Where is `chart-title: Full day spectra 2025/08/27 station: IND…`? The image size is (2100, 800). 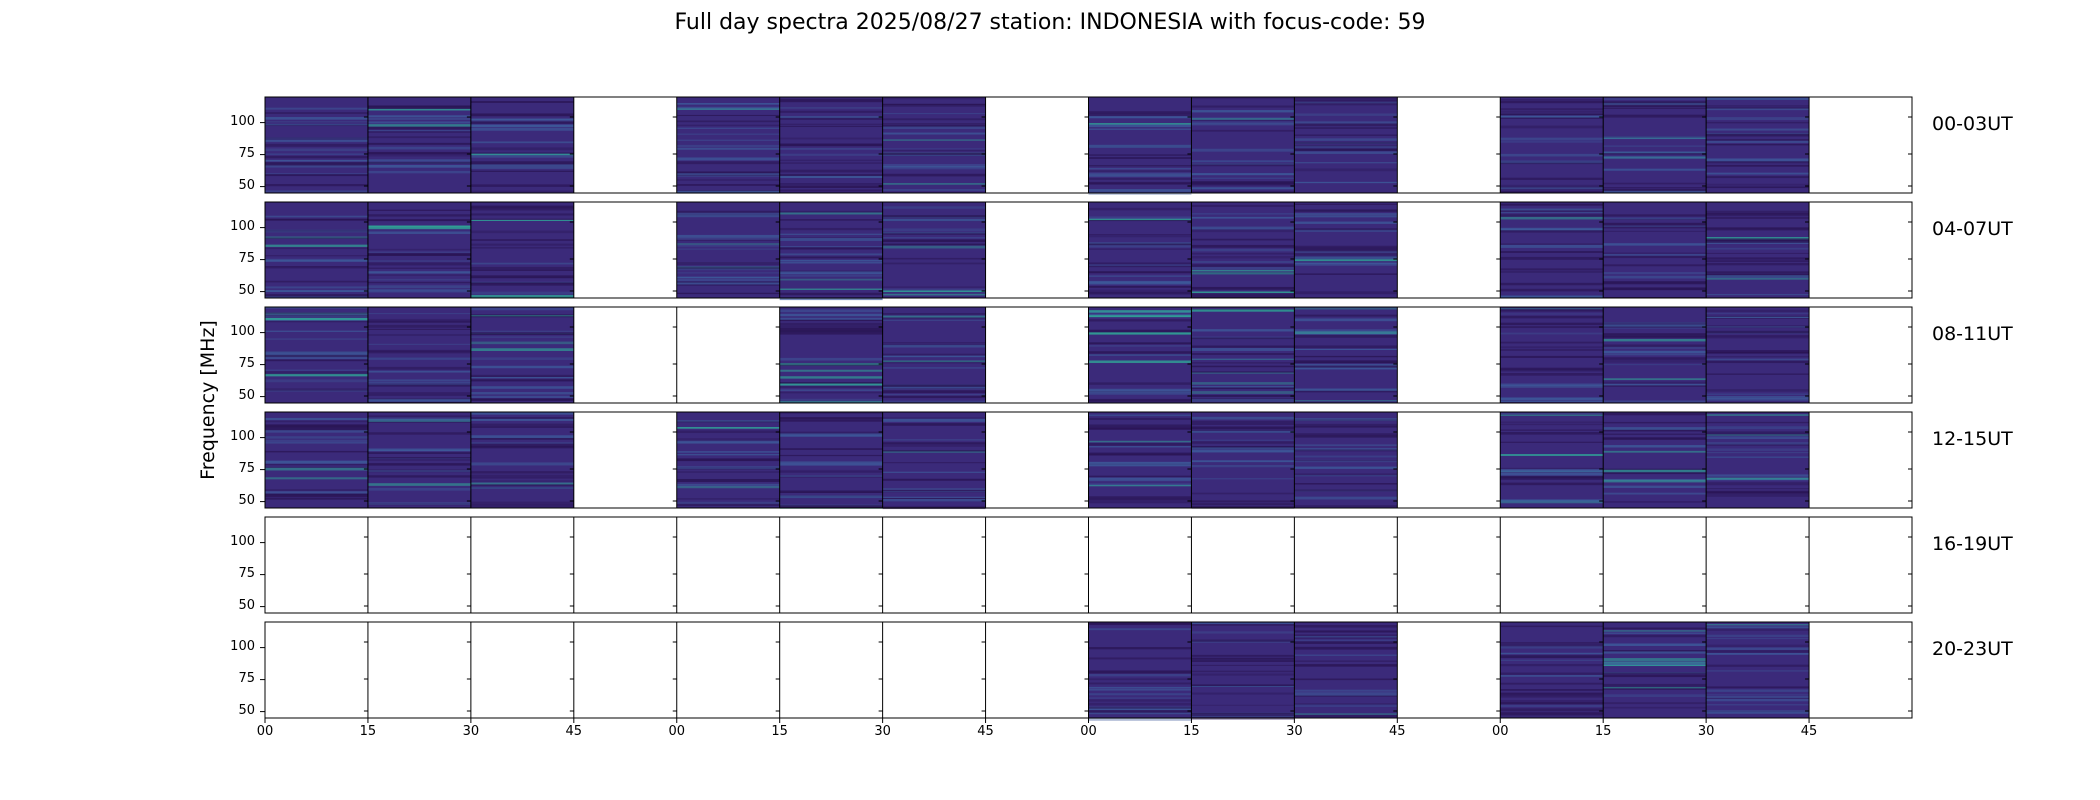
chart-title: Full day spectra 2025/08/27 station: IND… is located at coordinates (1050, 22).